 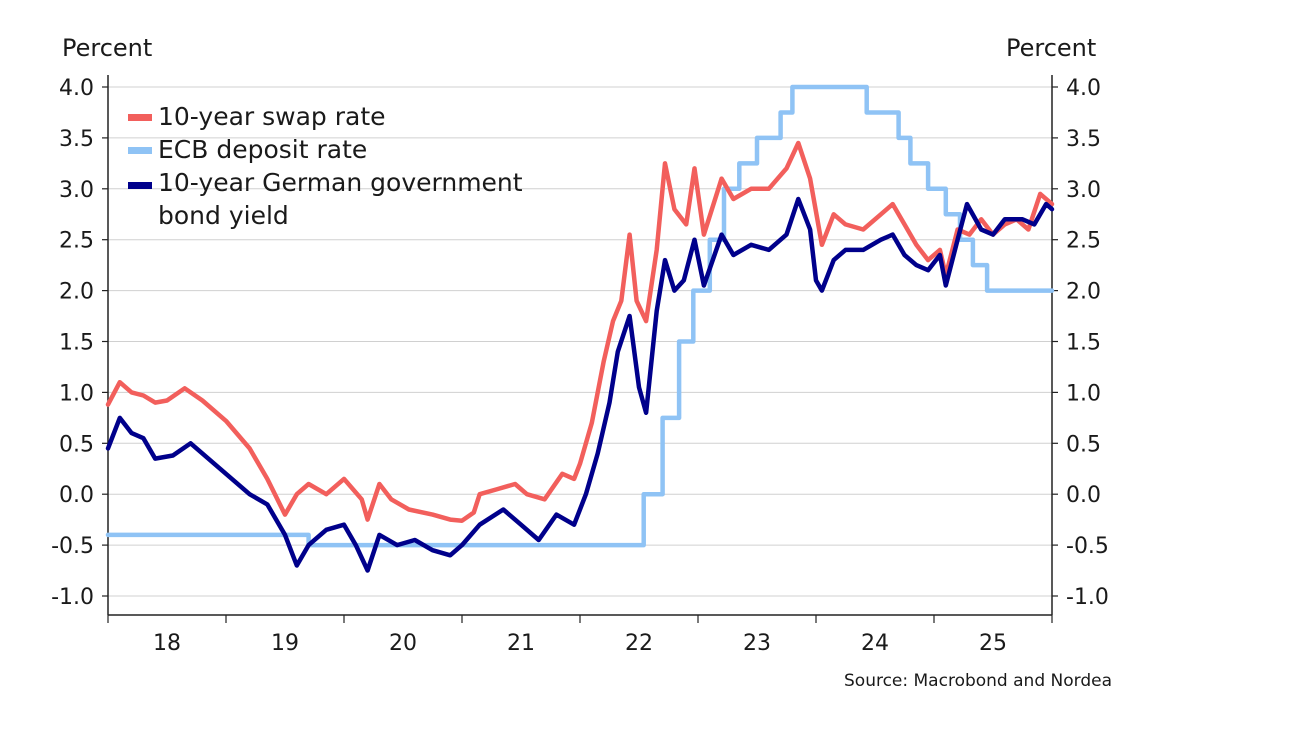 I want to click on y-tick-label-right: 1.0, so click(x=1083, y=393).